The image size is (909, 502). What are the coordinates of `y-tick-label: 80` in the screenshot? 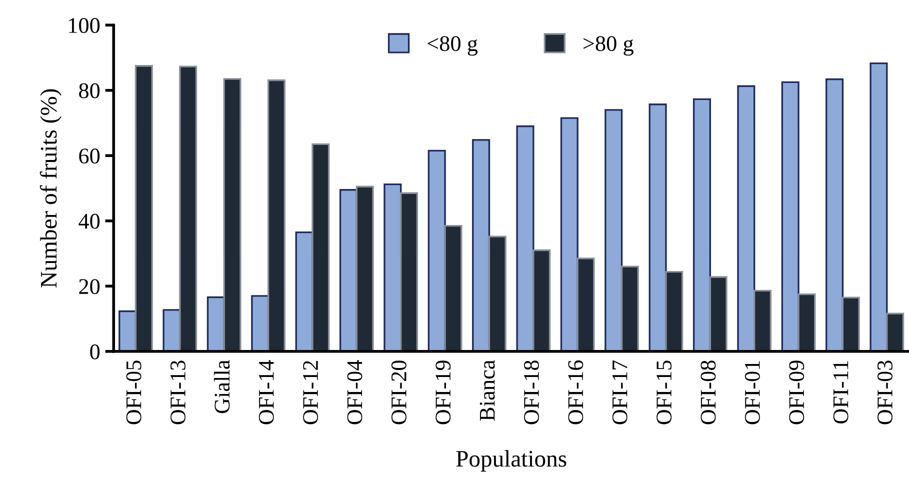 It's located at (89, 90).